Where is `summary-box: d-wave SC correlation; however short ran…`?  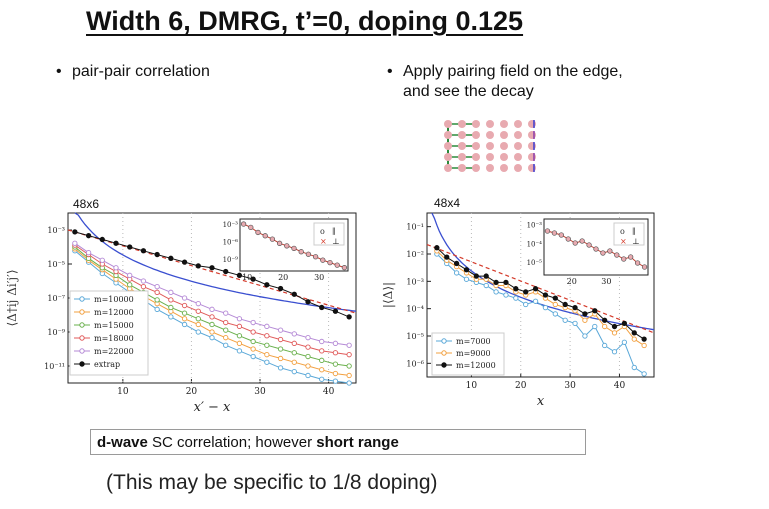 summary-box: d-wave SC correlation; however short ran… is located at coordinates (338, 442).